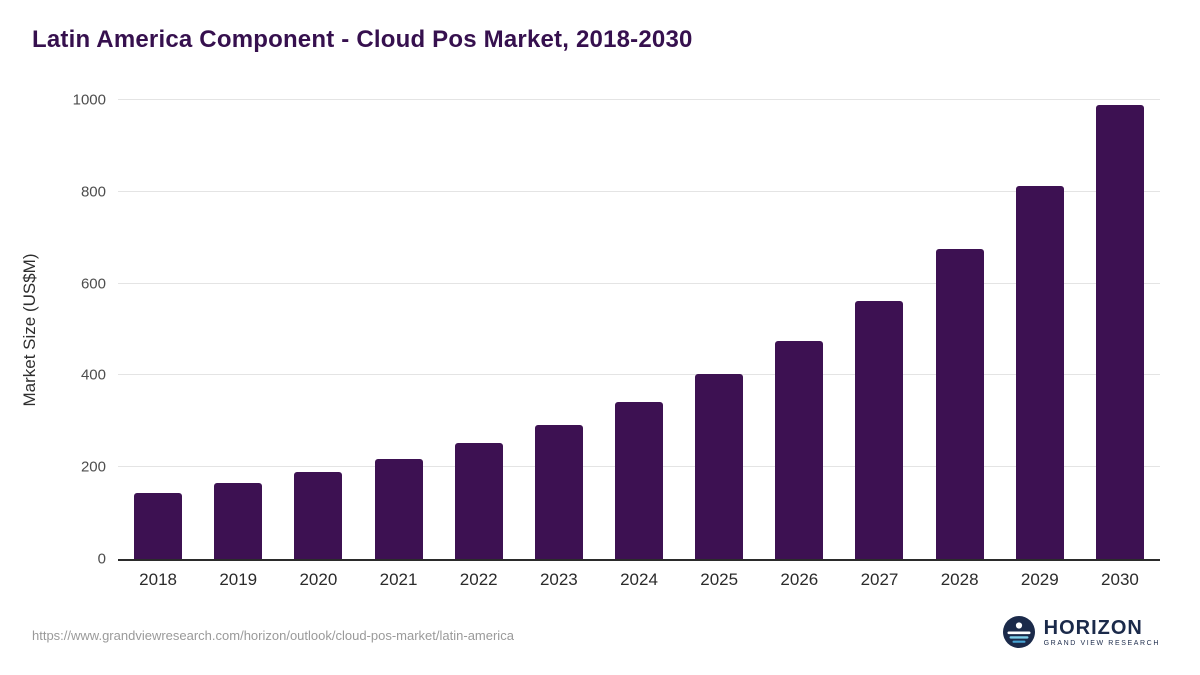 This screenshot has height=675, width=1200. I want to click on x-tick-label-2029: 2029, so click(1039, 579).